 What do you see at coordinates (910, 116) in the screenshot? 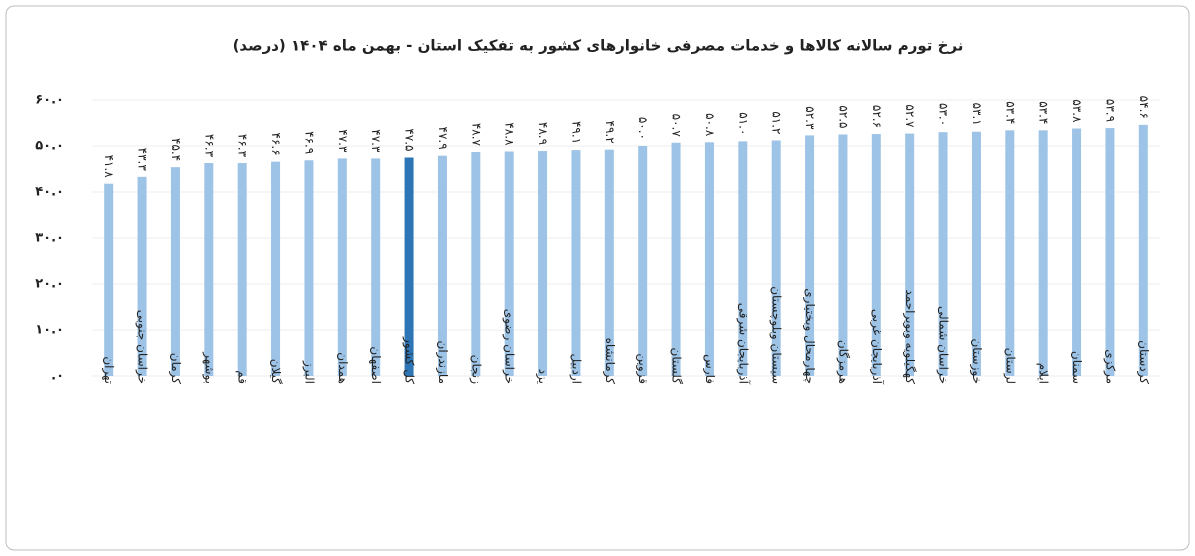
I see `data-label: ۵۲.۷` at bounding box center [910, 116].